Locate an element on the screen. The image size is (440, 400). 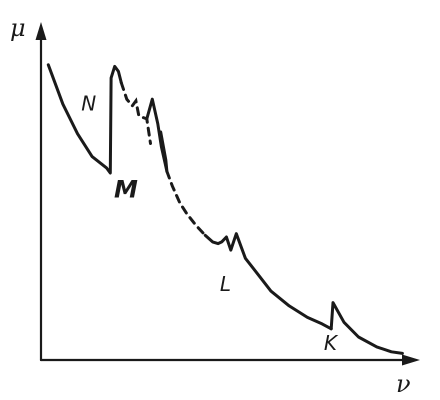
edge-label-m: M is located at coordinates (126, 190).